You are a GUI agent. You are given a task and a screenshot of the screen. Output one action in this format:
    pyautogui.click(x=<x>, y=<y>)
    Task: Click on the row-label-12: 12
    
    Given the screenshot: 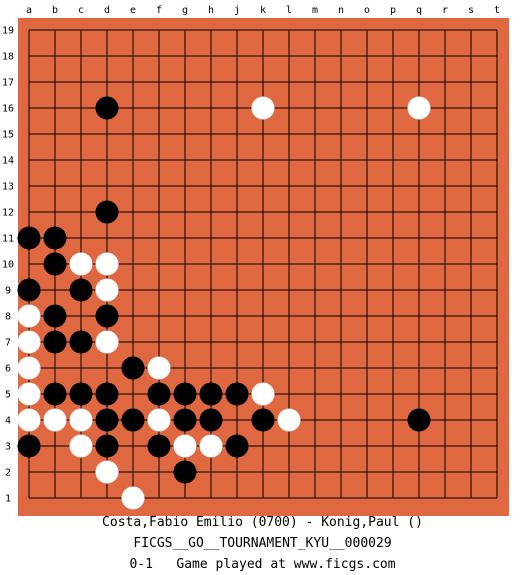 What is the action you would take?
    pyautogui.click(x=8, y=213)
    